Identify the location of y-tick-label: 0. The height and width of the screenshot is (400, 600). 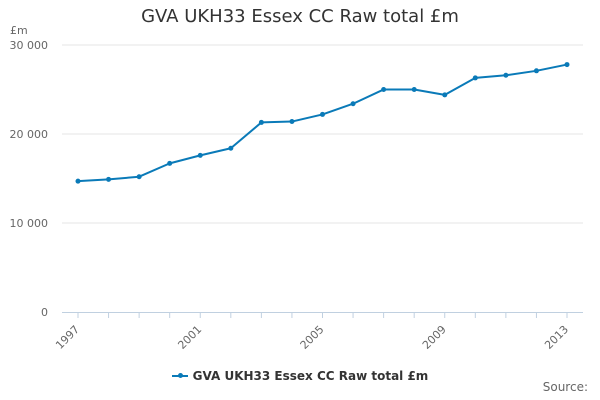
(44, 312).